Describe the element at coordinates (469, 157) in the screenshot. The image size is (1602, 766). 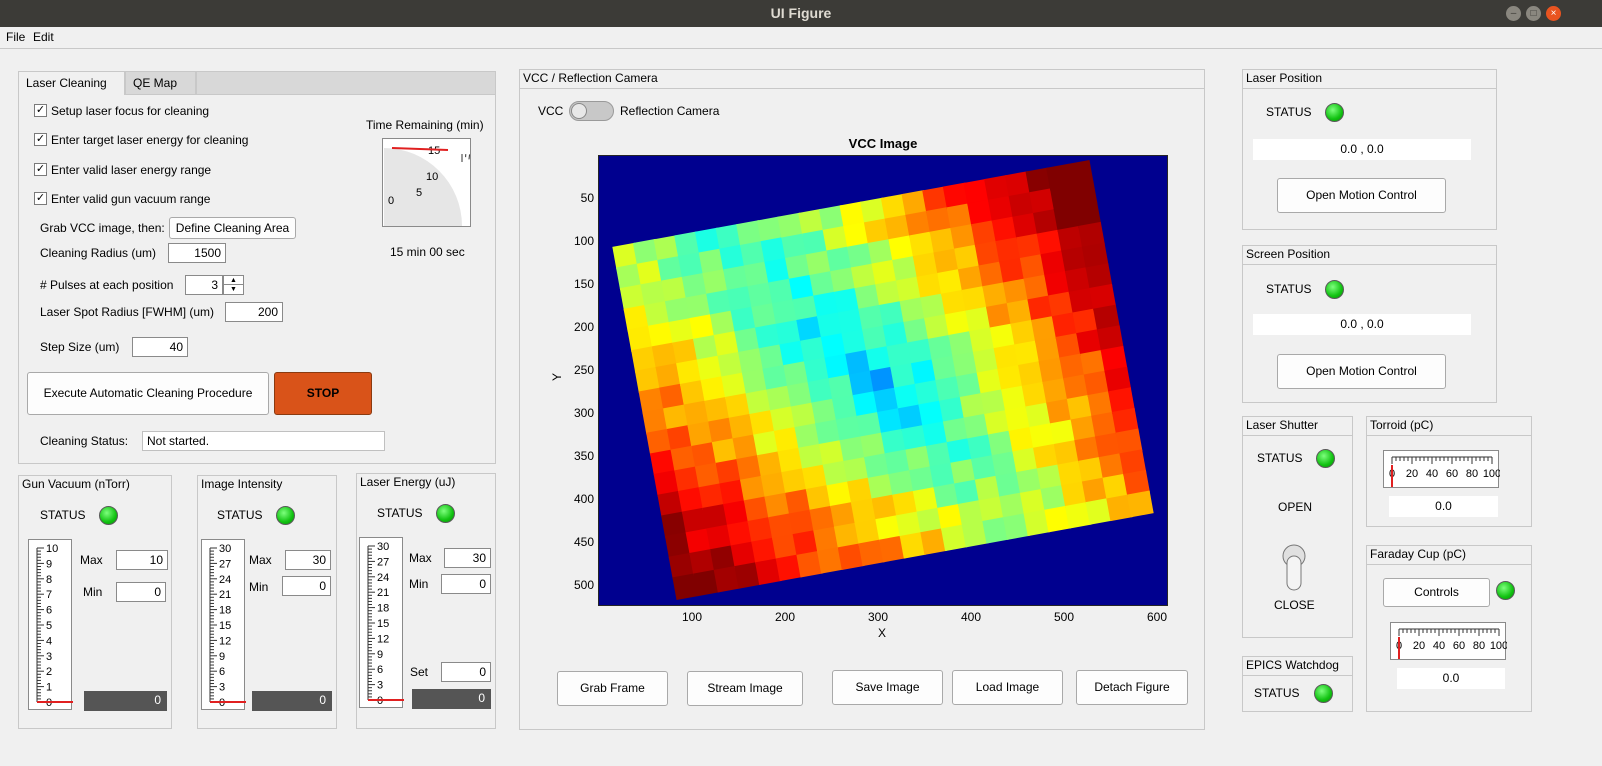
I see `gauge-tick` at that location.